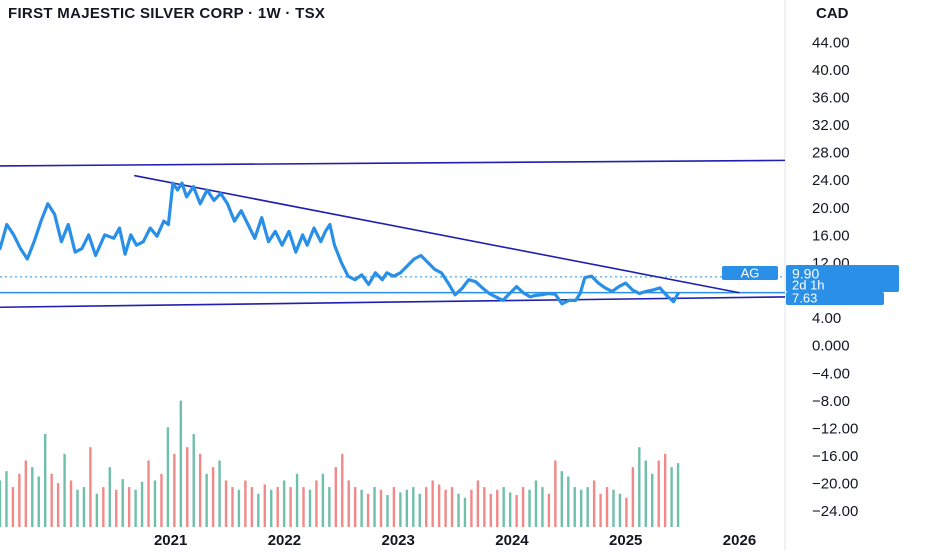 This screenshot has width=932, height=555. I want to click on y-tick-label: 32.00, so click(831, 125).